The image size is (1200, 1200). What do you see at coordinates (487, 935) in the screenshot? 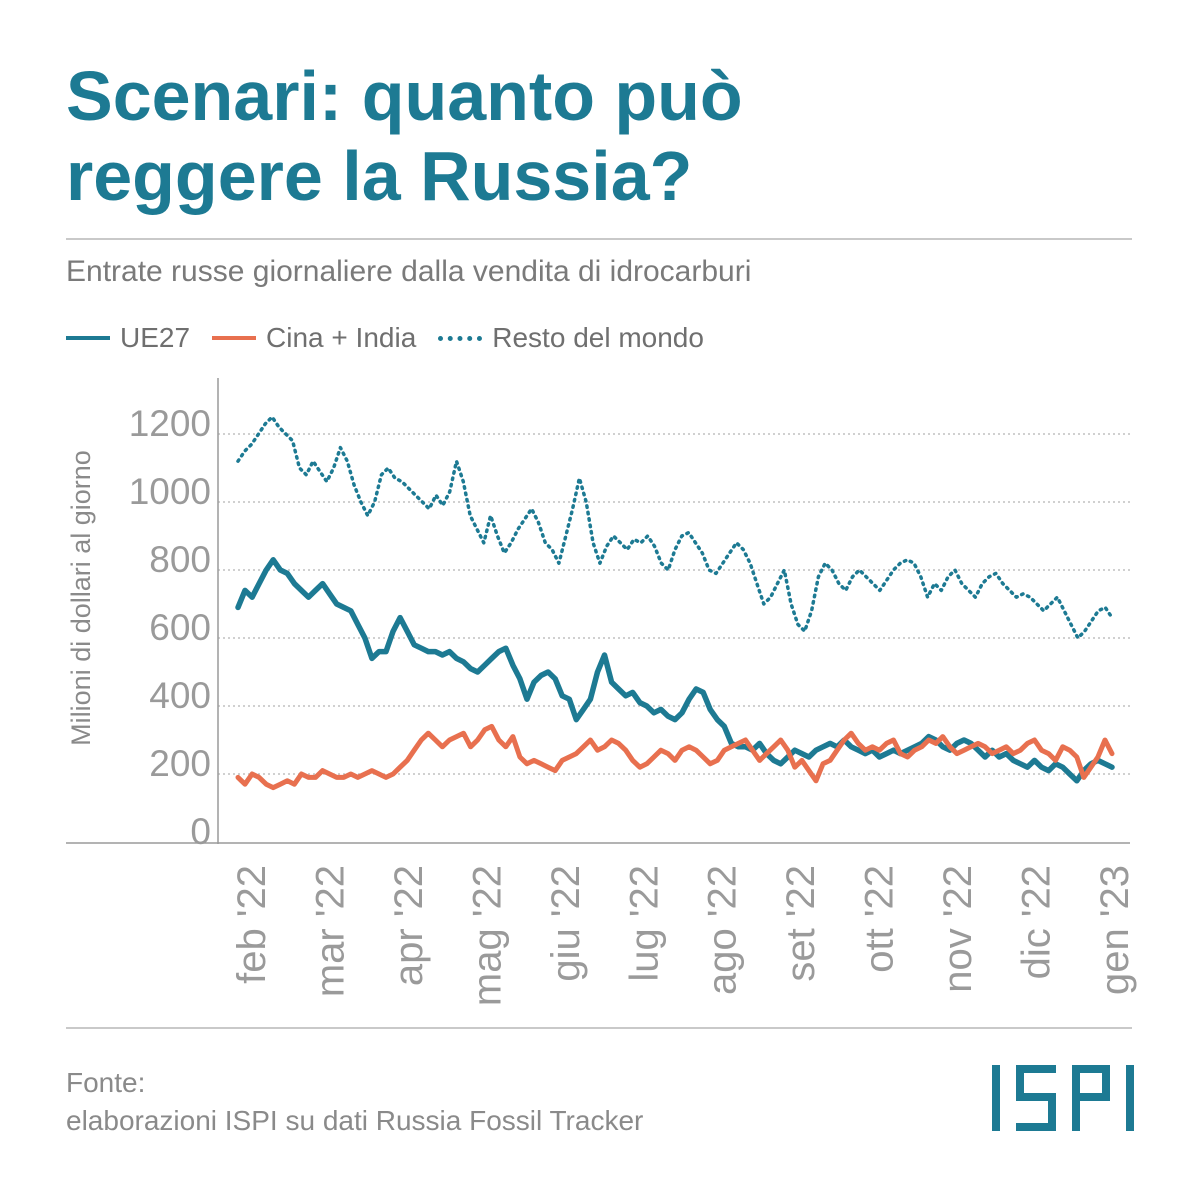
I see `x-tick-label: mag '22` at bounding box center [487, 935].